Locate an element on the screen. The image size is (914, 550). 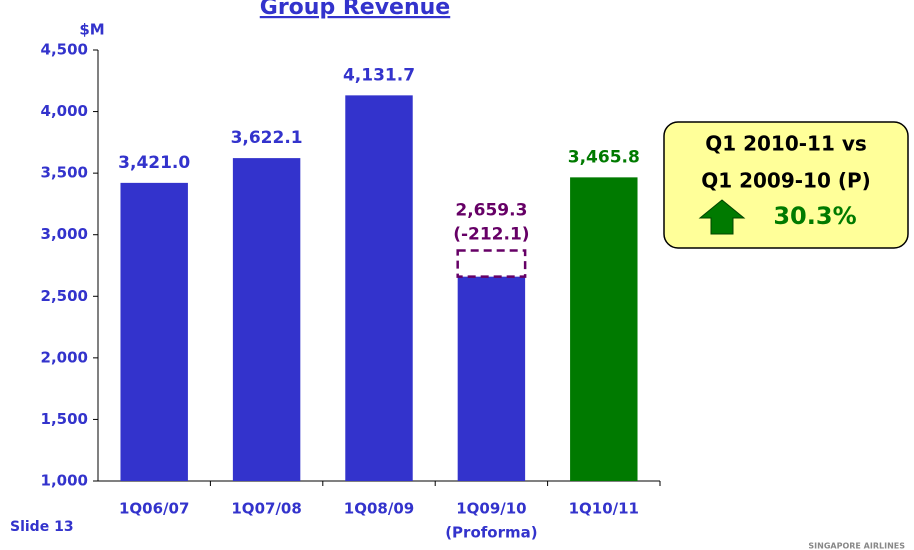
callout-change: 30.3% is located at coordinates (814, 216).